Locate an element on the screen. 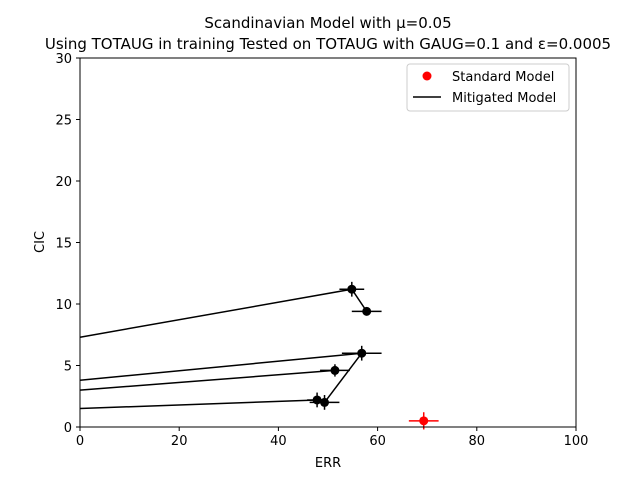 This screenshot has height=480, width=640. x-tick-label: 0 is located at coordinates (80, 441).